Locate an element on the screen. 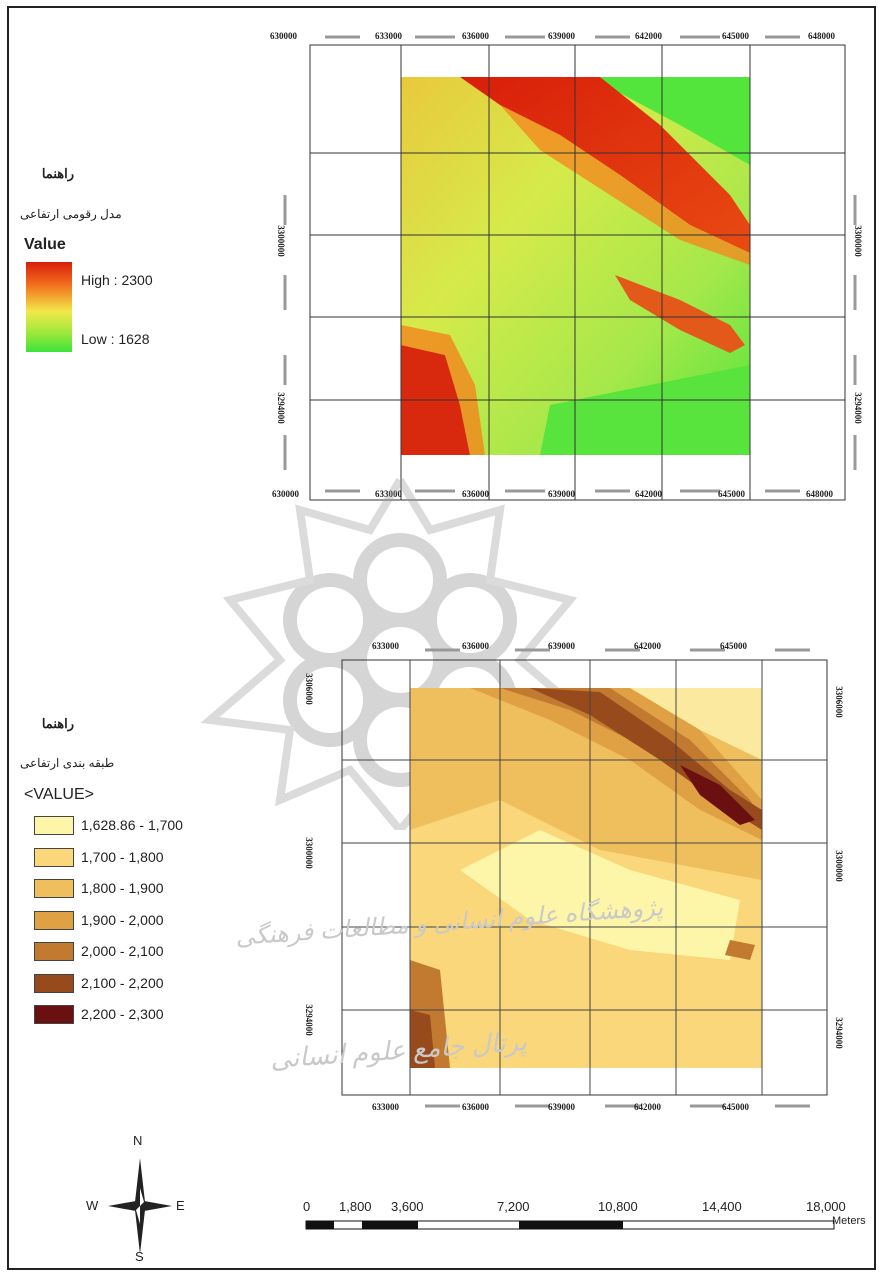  map2-legend-field: <VALUE> is located at coordinates (59, 794).